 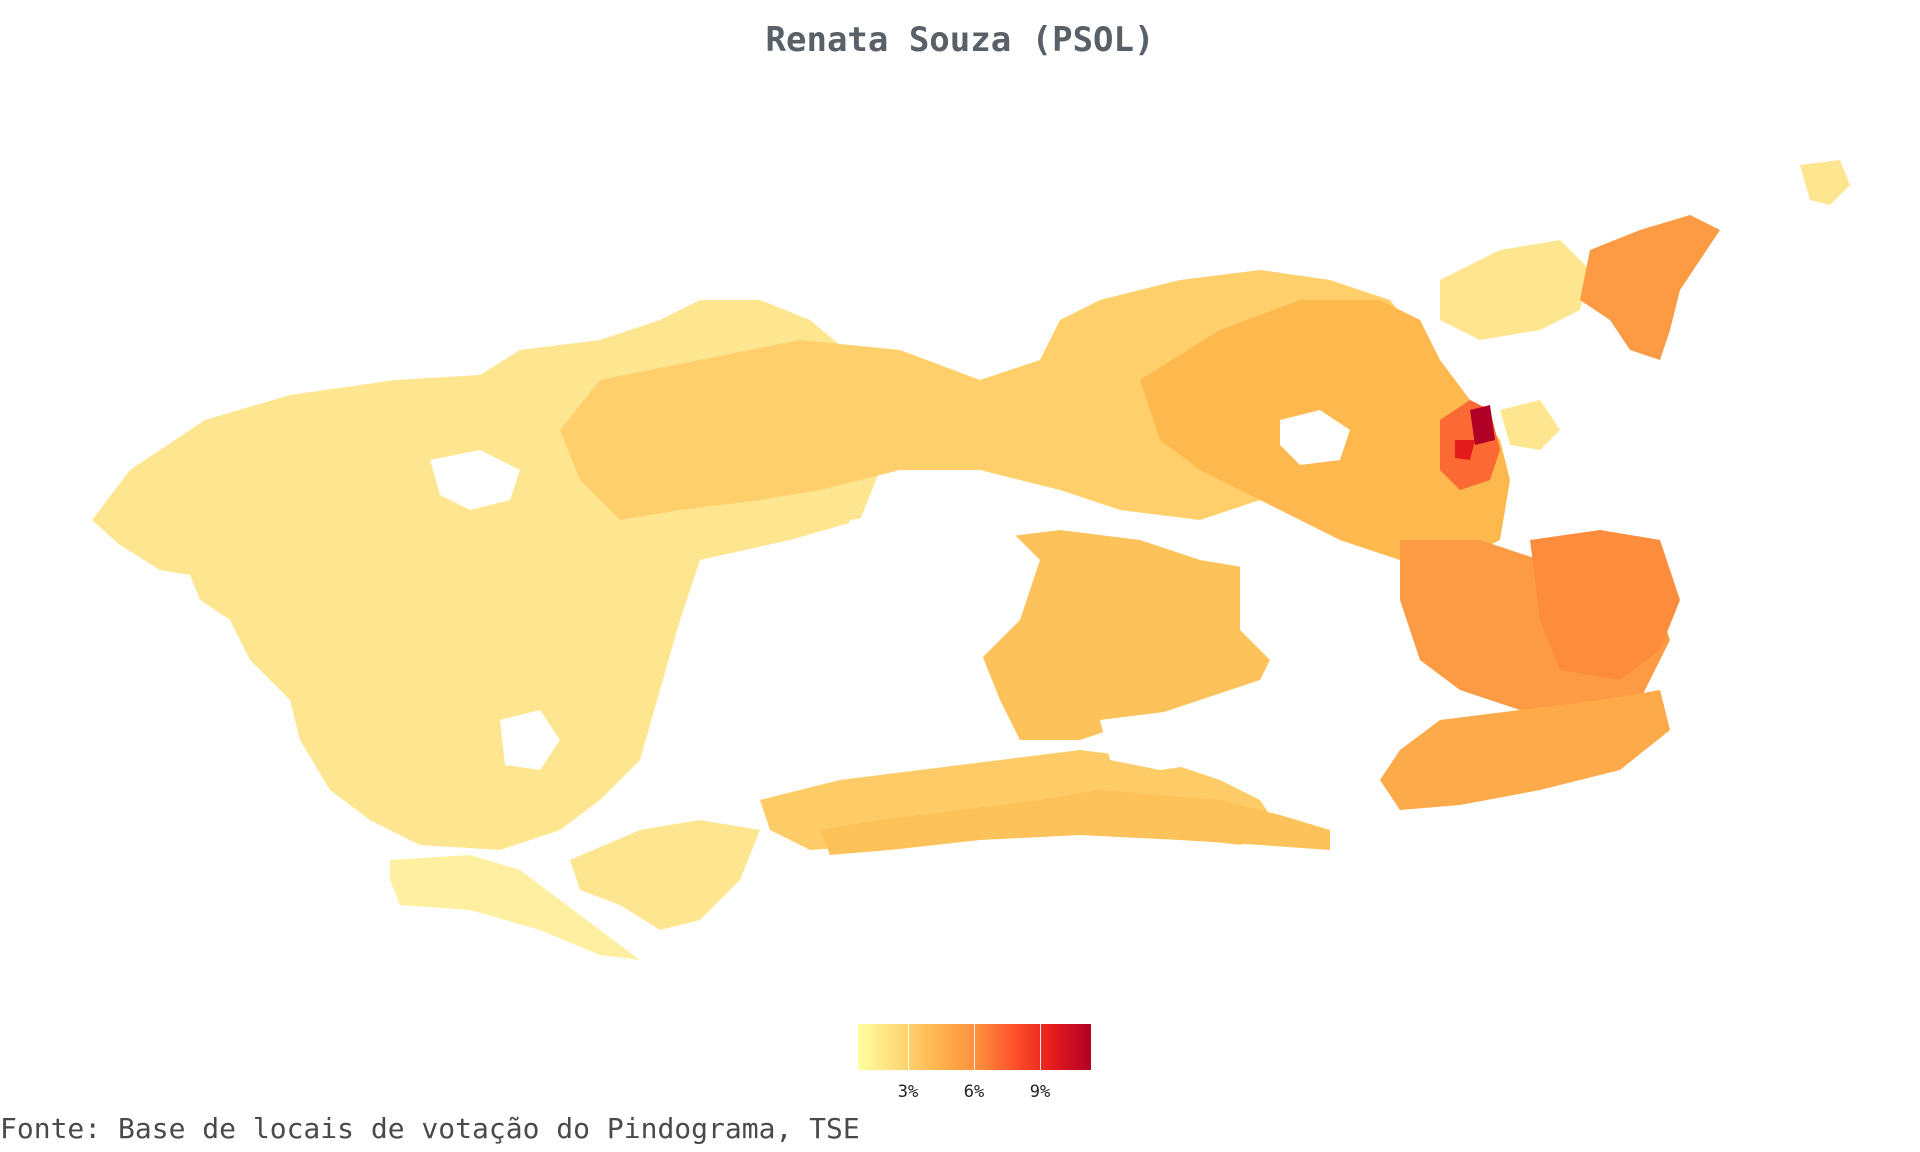 What do you see at coordinates (1645, 260) in the screenshot?
I see `ilha-governador` at bounding box center [1645, 260].